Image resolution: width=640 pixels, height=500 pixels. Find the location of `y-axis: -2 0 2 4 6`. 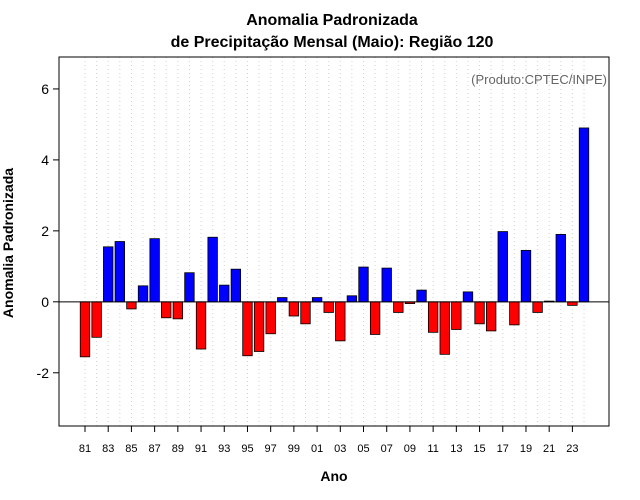

y-axis: -2 0 2 4 6 is located at coordinates (48, 231).